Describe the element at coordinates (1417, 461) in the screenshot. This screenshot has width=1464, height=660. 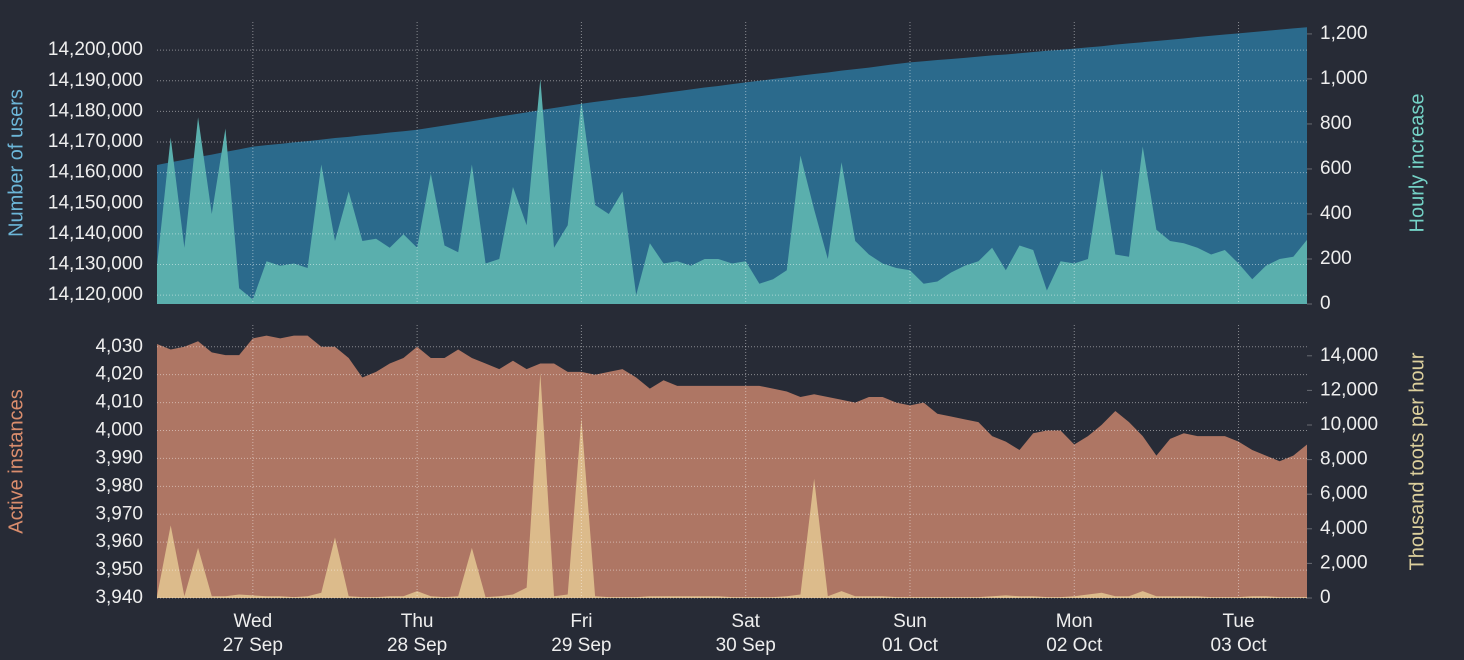
I see `y2-axis-title: Thousand toots per hour` at that location.